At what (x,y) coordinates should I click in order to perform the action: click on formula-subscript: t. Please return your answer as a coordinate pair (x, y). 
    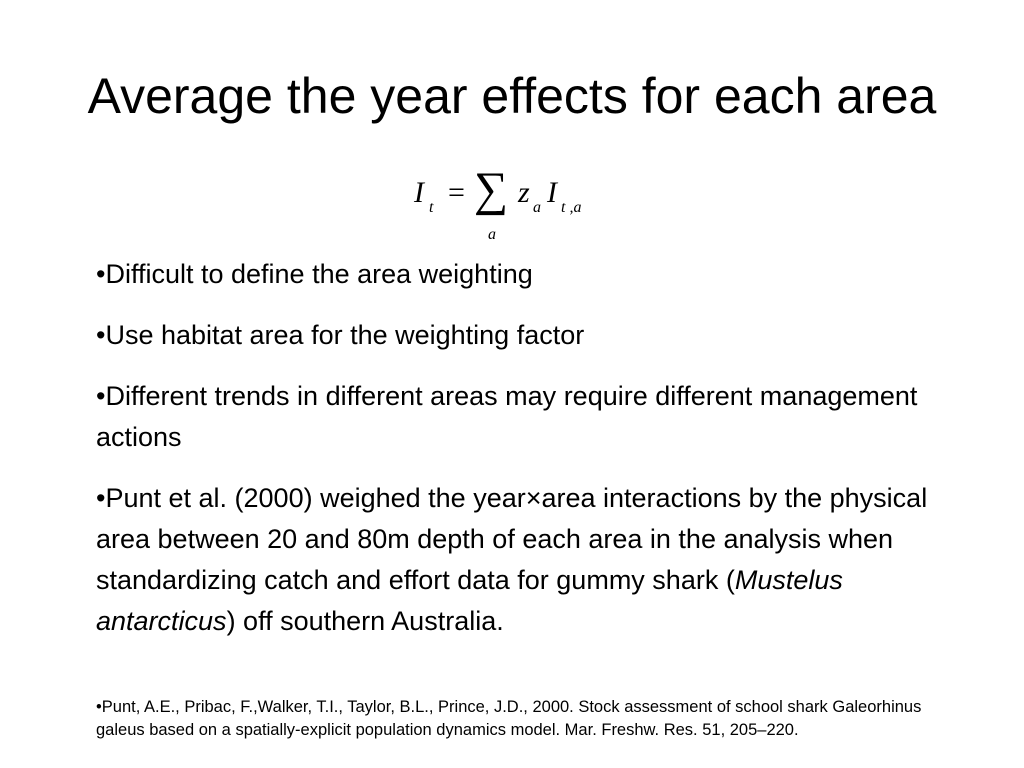
    Looking at the image, I should click on (431, 207).